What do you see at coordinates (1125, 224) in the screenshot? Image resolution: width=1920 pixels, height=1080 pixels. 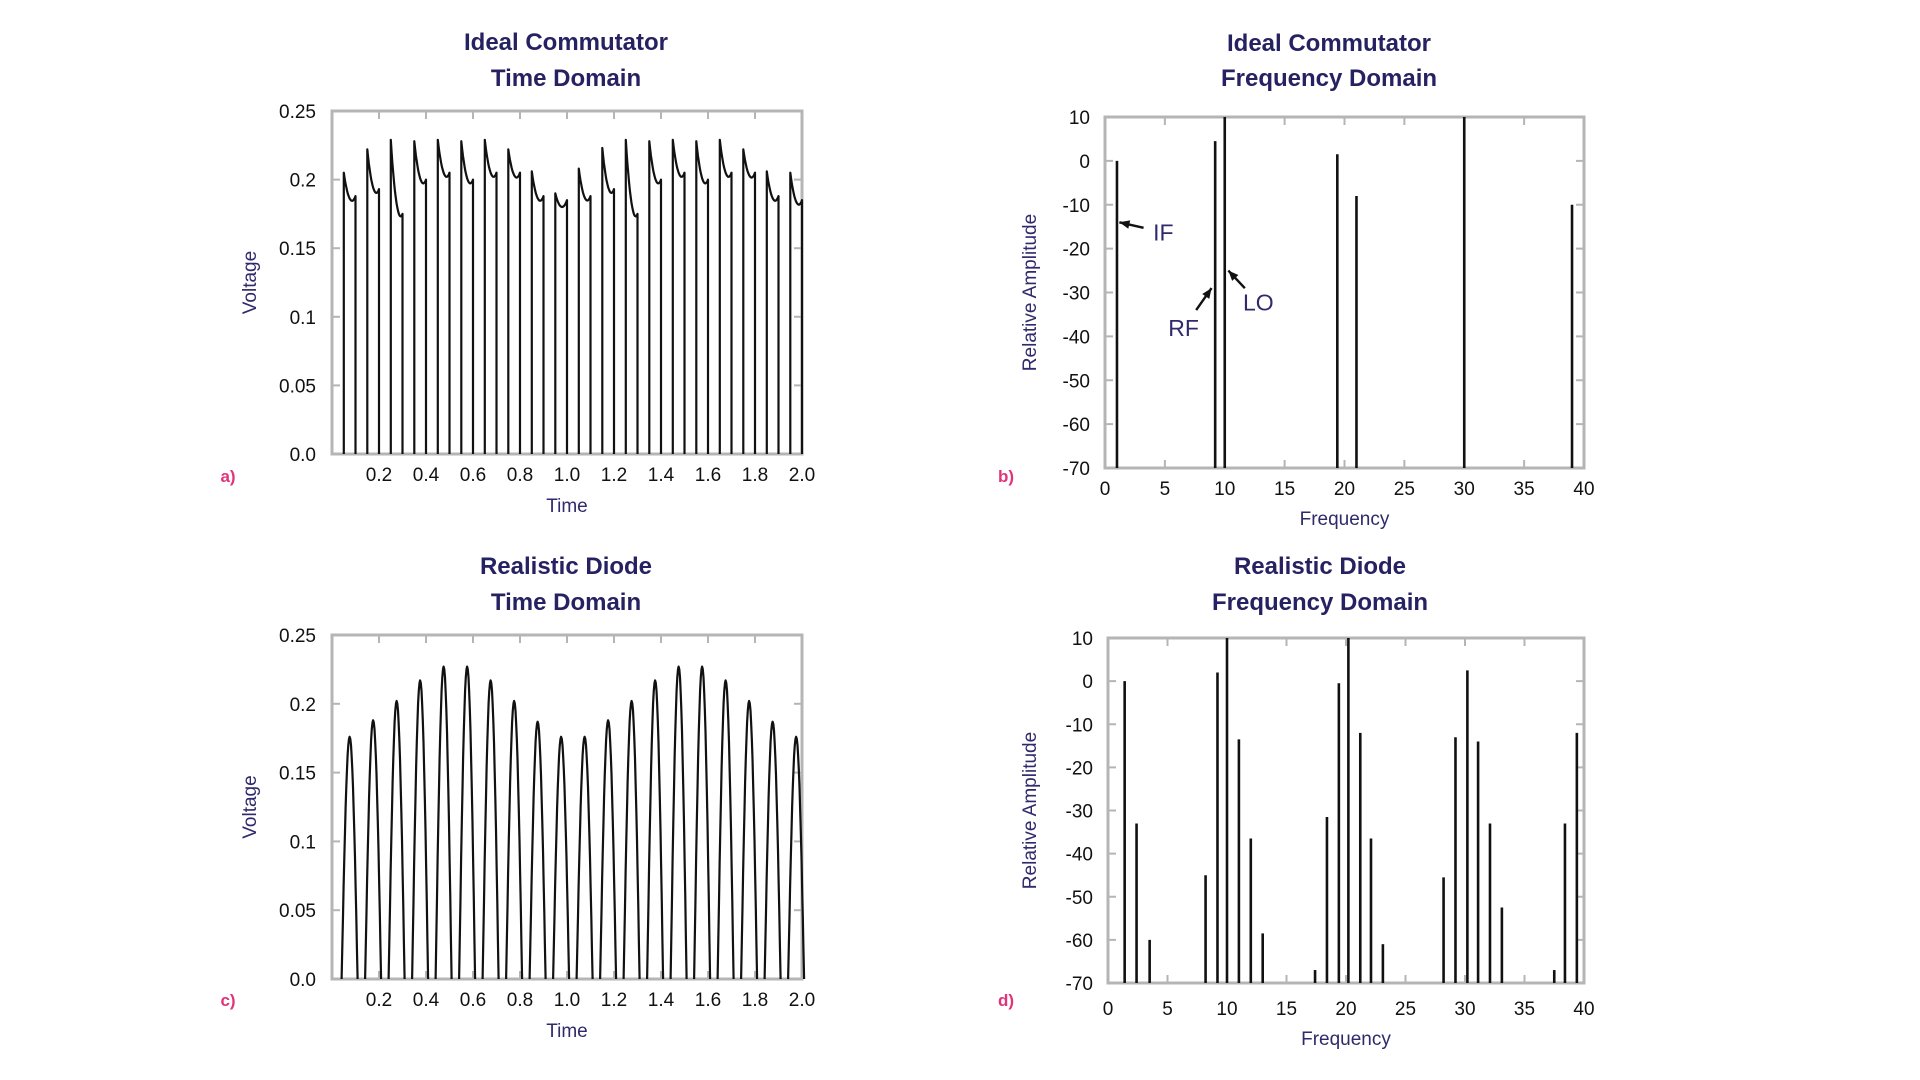 I see `annotation-arrowhead-if` at bounding box center [1125, 224].